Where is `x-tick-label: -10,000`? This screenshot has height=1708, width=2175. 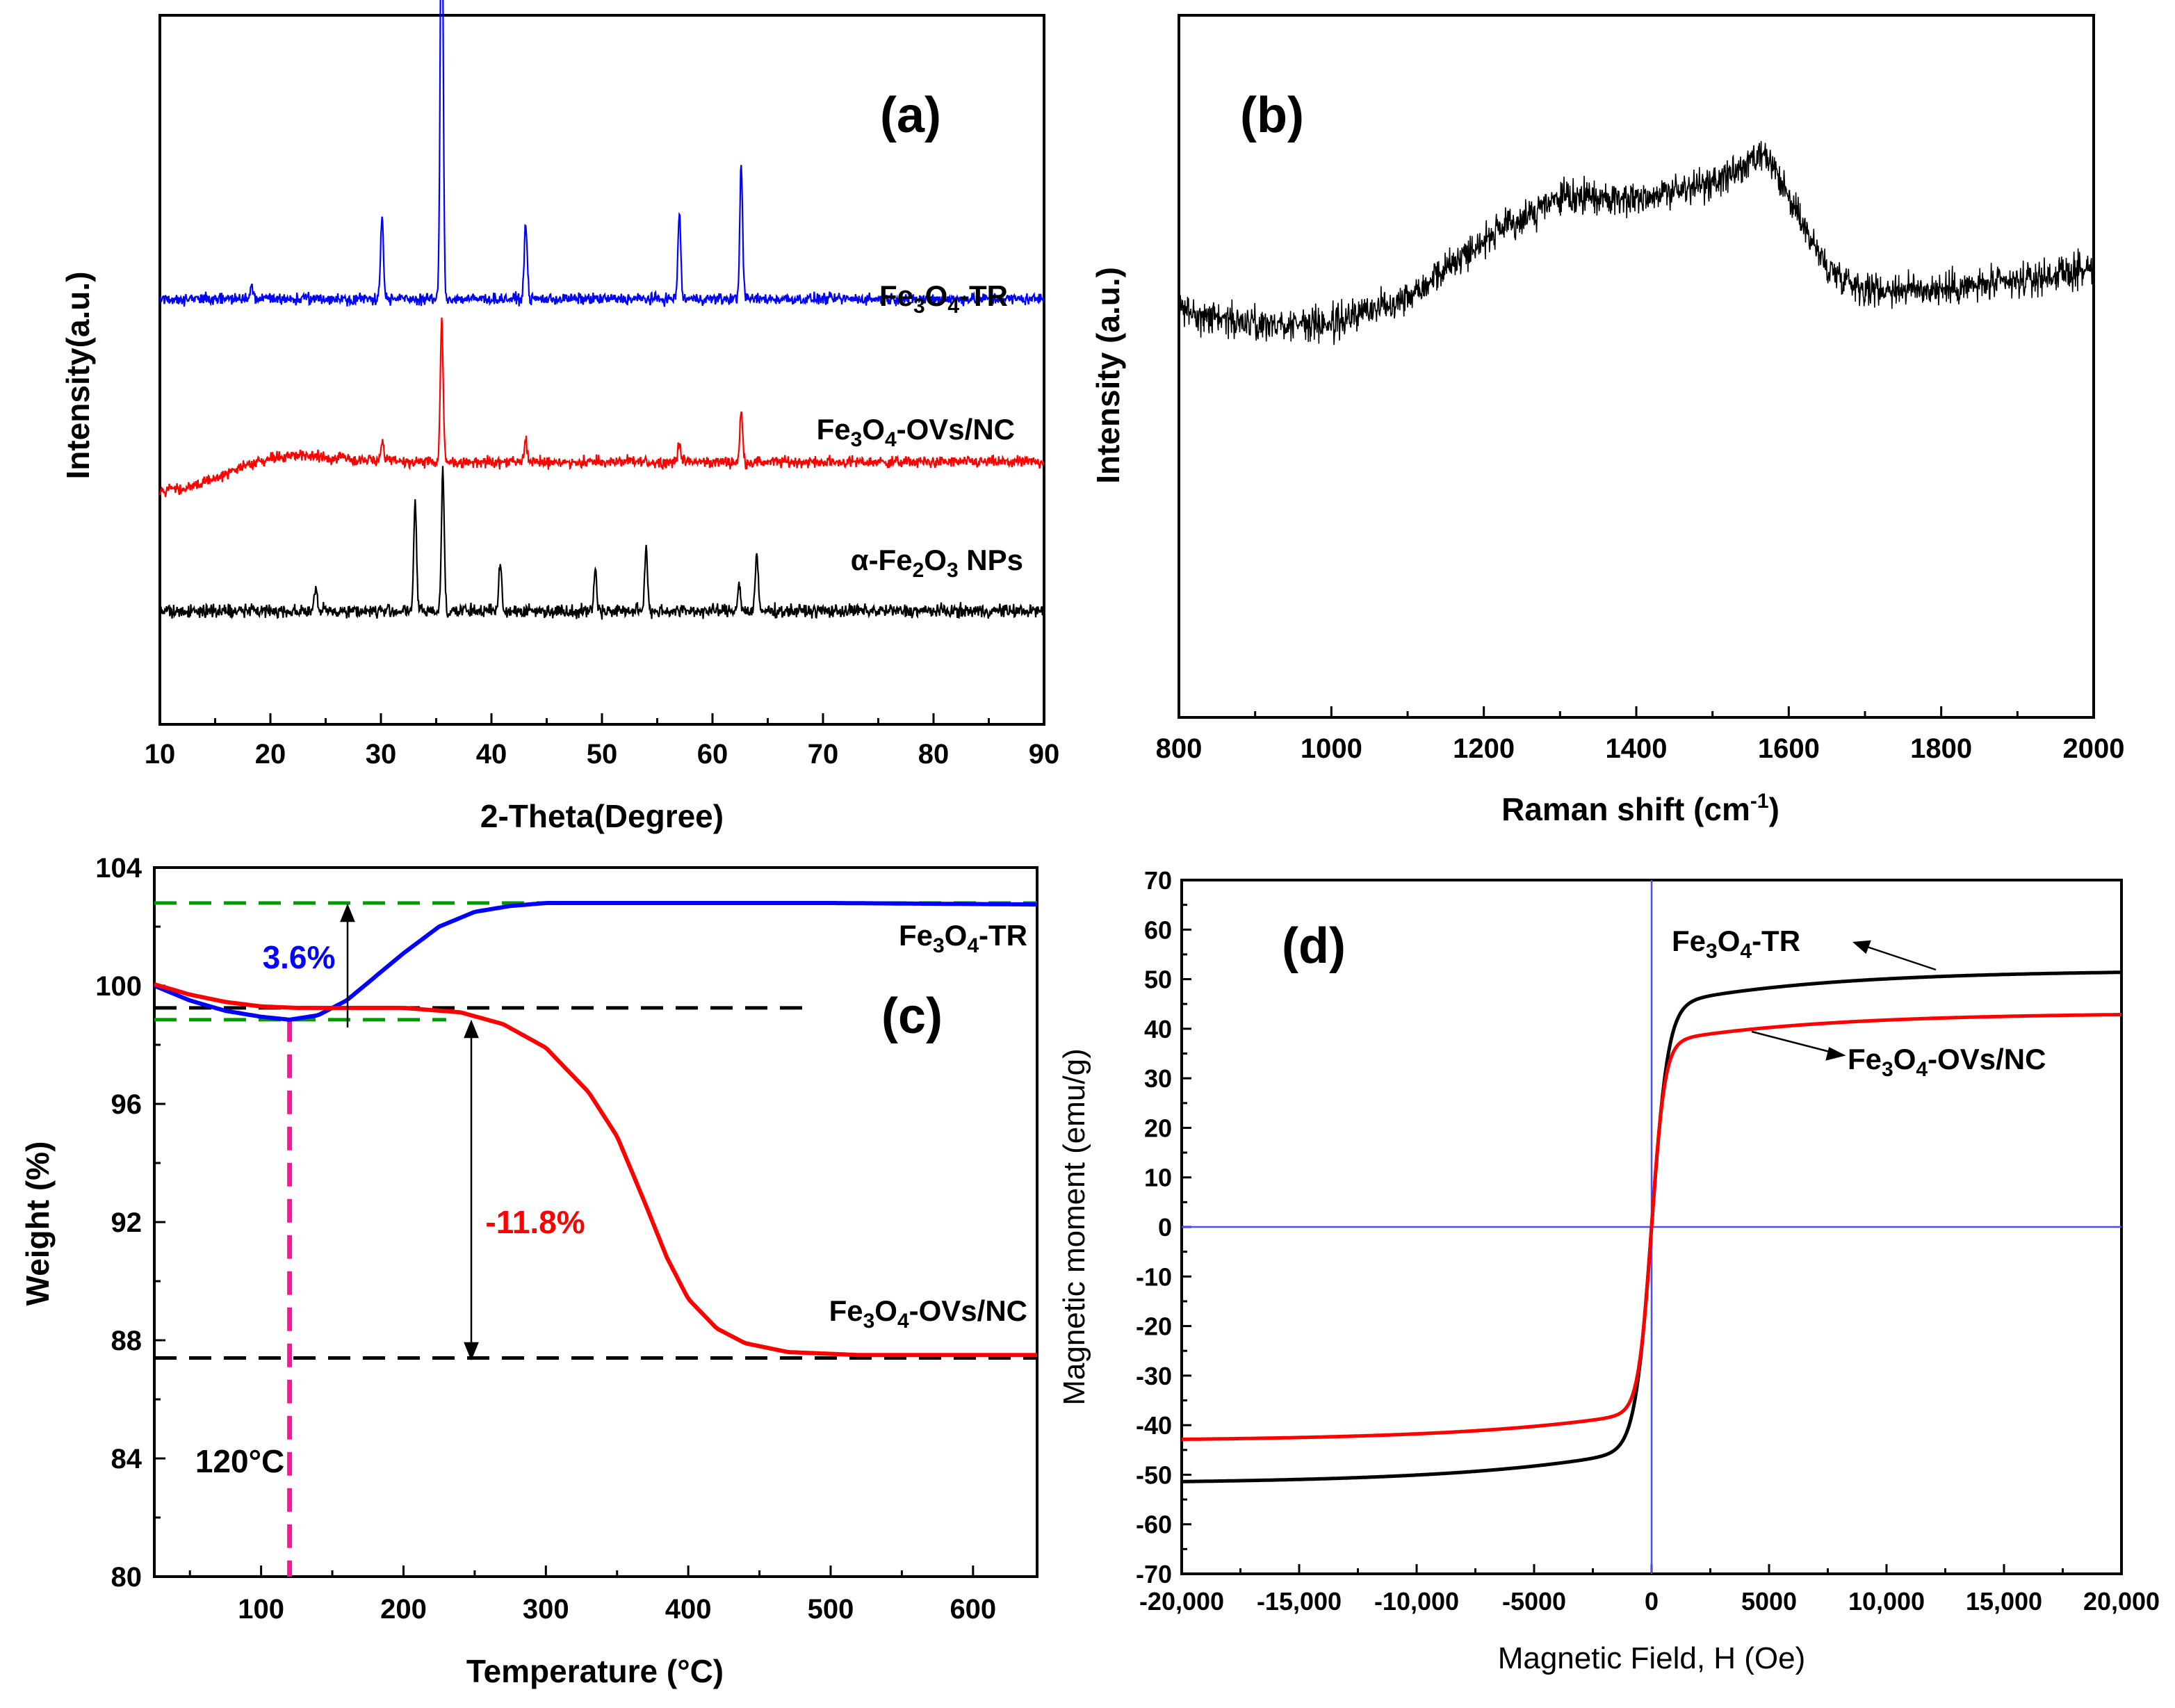
x-tick-label: -10,000 is located at coordinates (1416, 1602).